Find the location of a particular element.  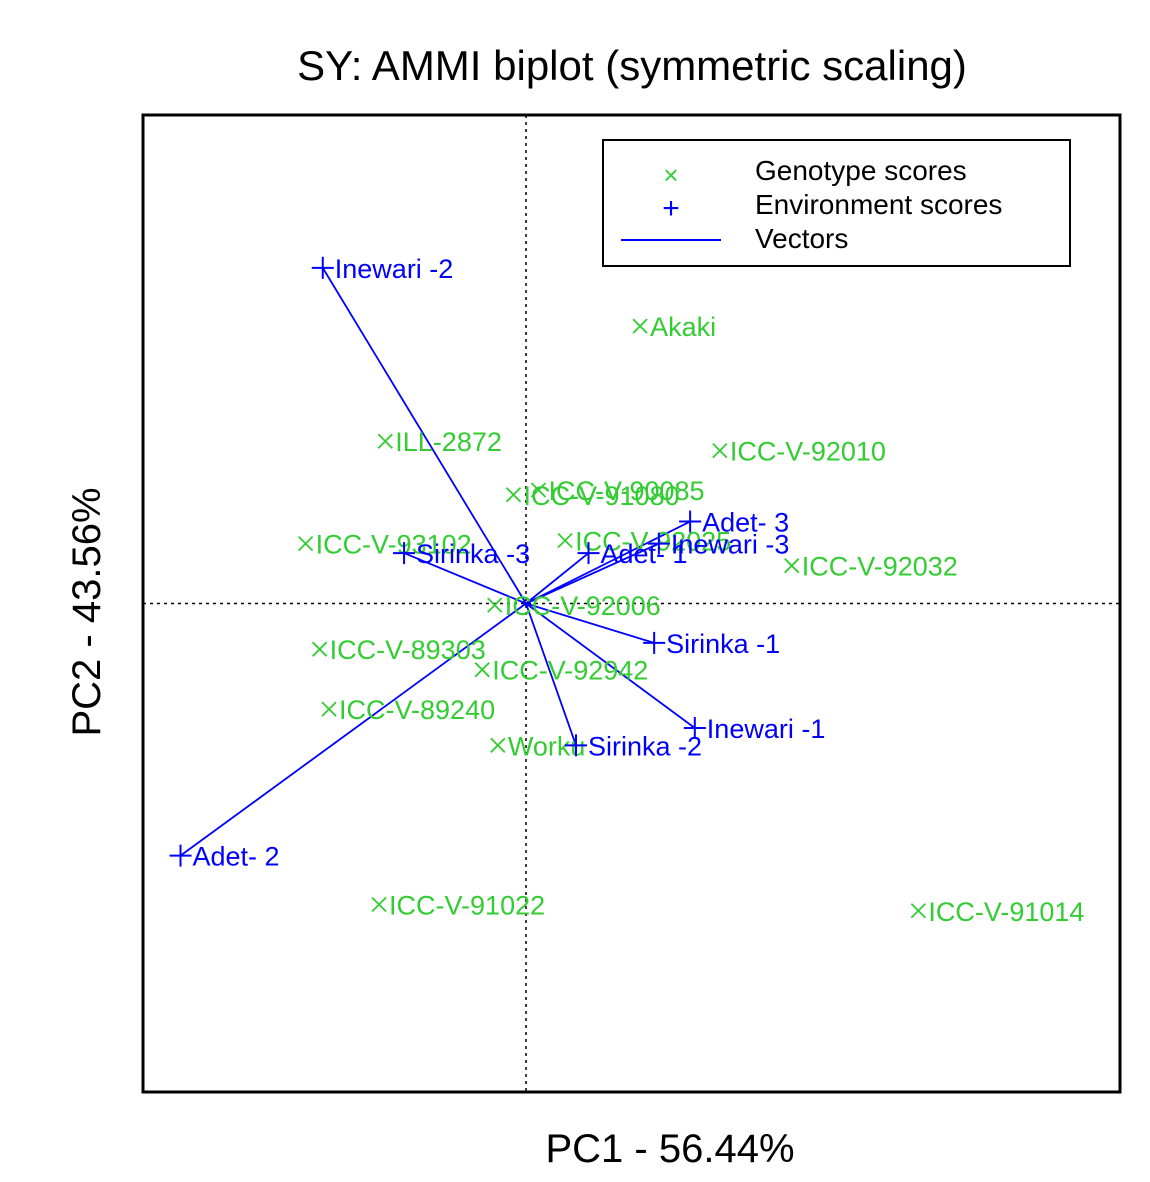

environment-label-inewari-1: Inewari -1 is located at coordinates (766, 729).